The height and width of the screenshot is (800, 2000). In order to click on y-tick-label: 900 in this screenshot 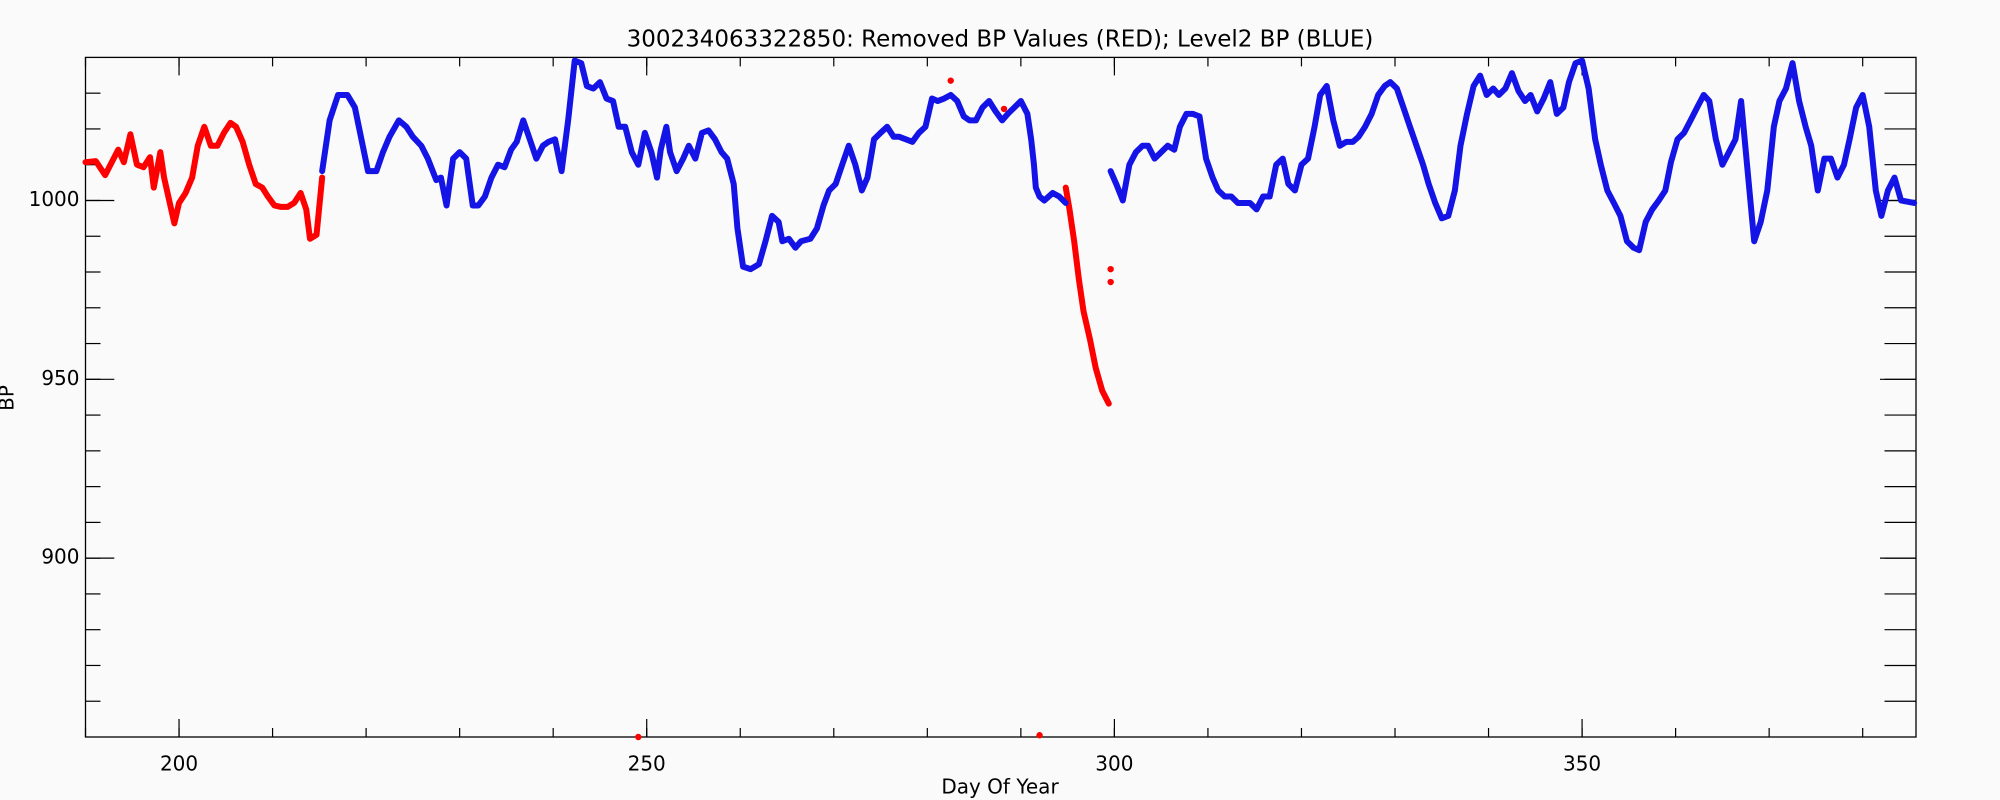, I will do `click(60, 557)`.